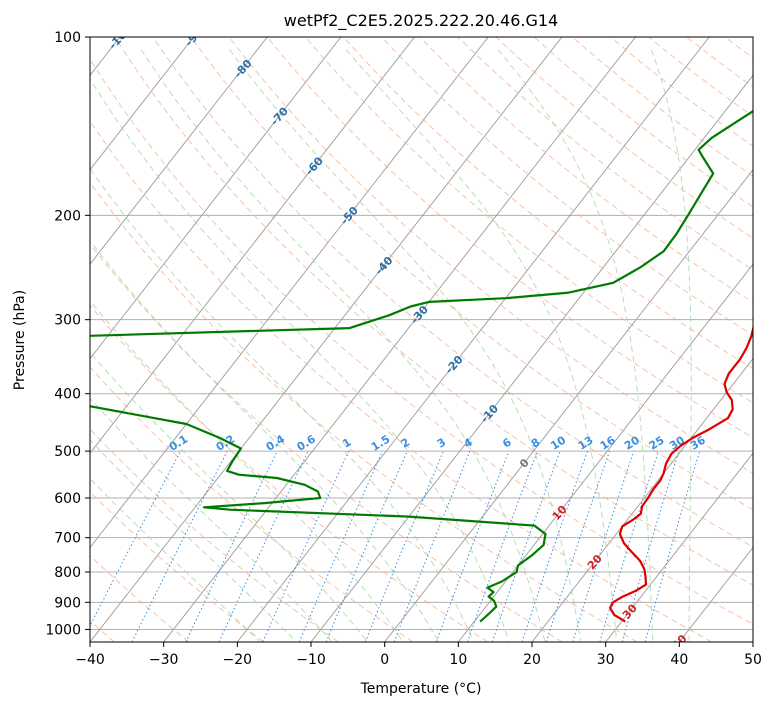  Describe the element at coordinates (67, 539) in the screenshot. I see `y-tick-label: 700` at that location.